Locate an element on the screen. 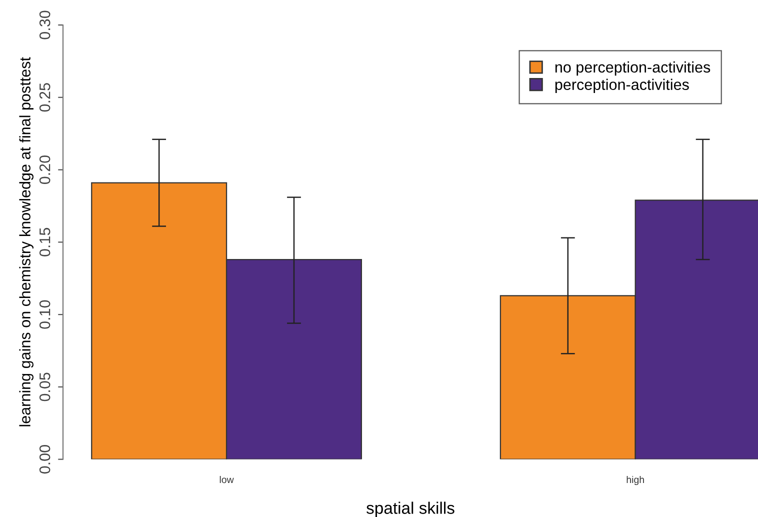 This screenshot has height=517, width=758. x-tick-label: high is located at coordinates (635, 481).